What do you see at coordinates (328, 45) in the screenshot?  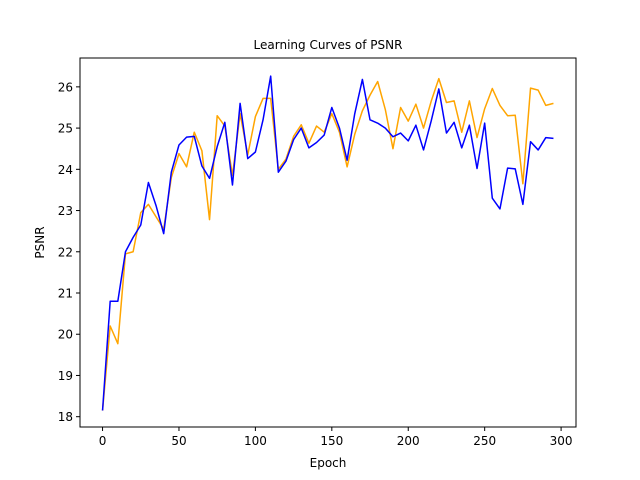 I see `chart-title: Learning Curves of PSNR` at bounding box center [328, 45].